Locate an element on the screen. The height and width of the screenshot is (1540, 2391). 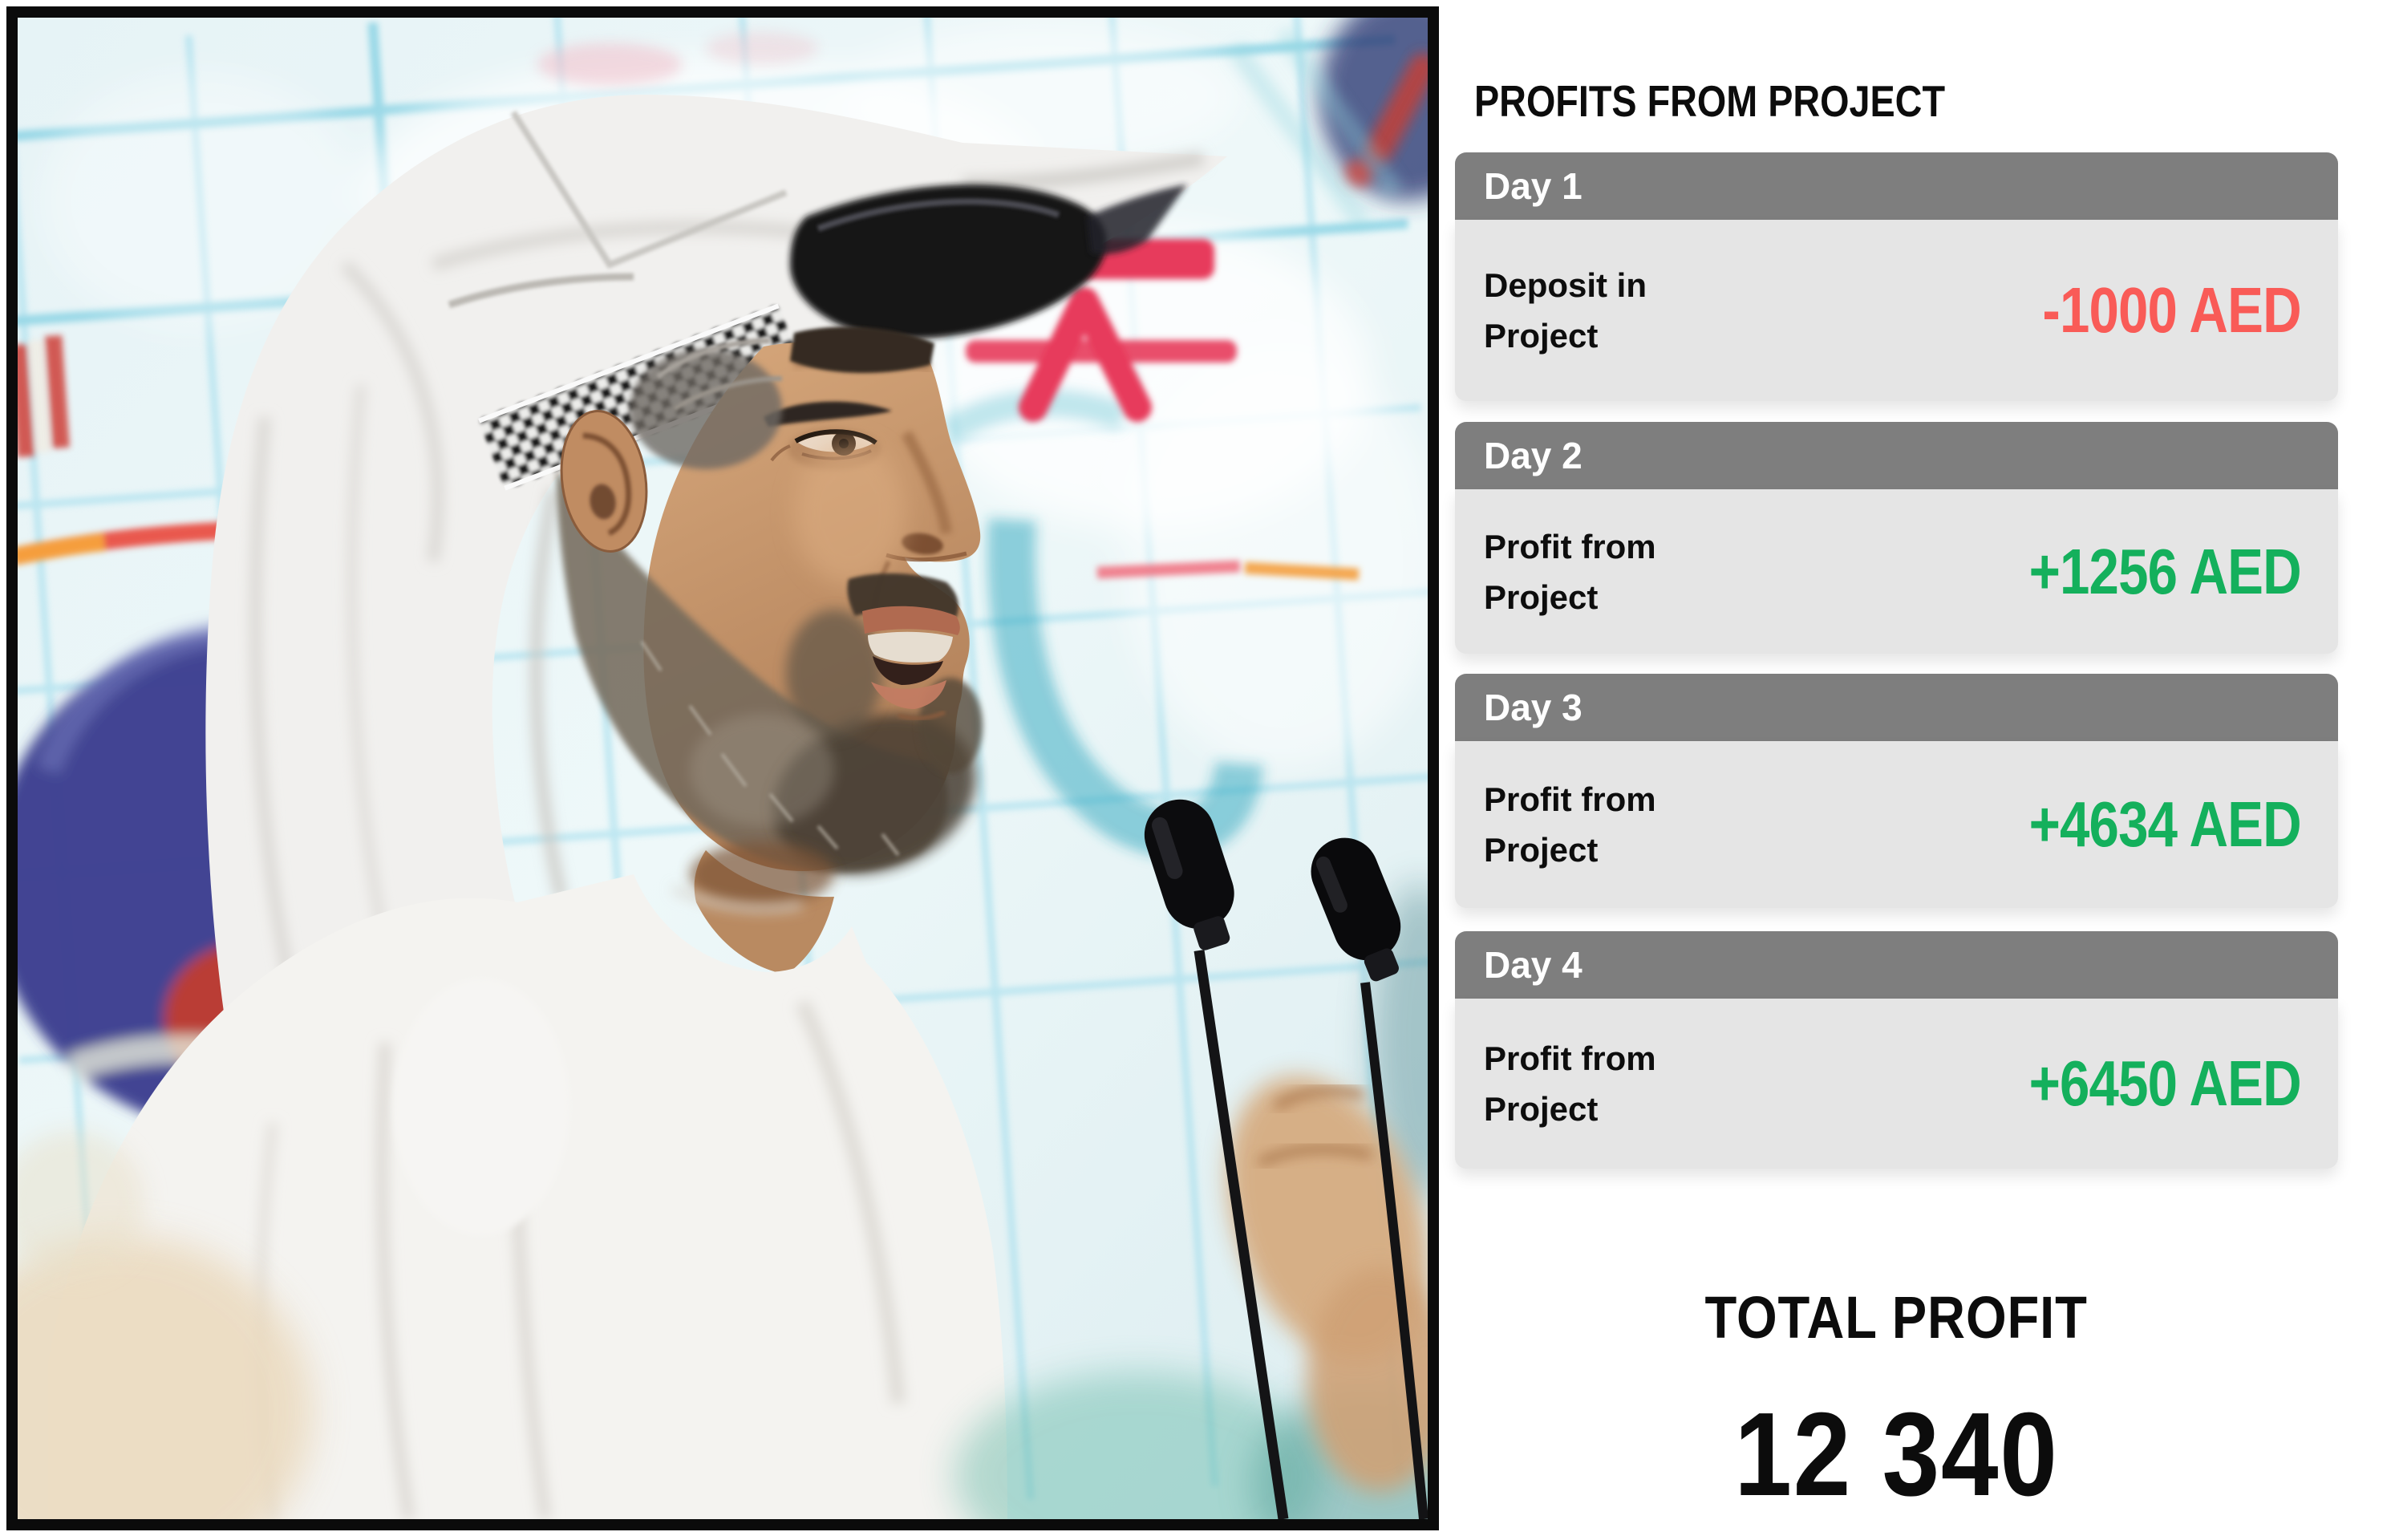
day-card-header: Day 4 is located at coordinates (1896, 965).